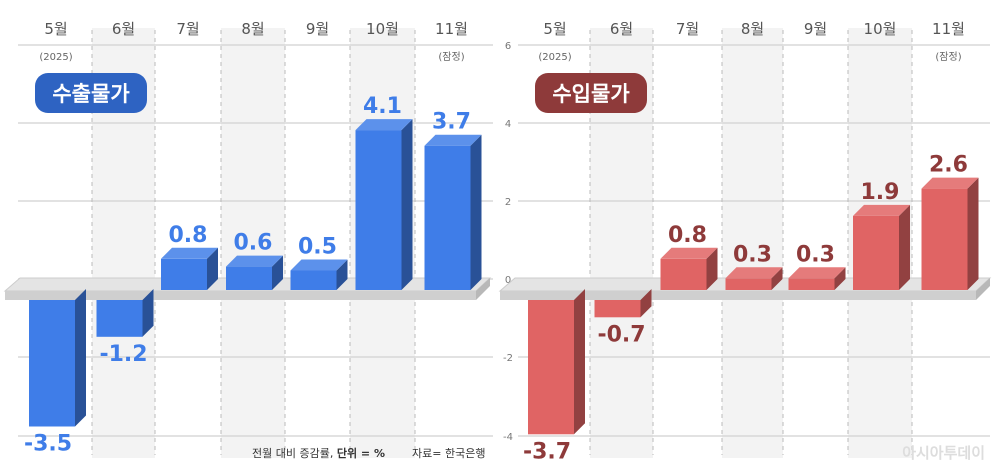 This screenshot has width=1000, height=473. What do you see at coordinates (317, 247) in the screenshot?
I see `data-label: 0.5` at bounding box center [317, 247].